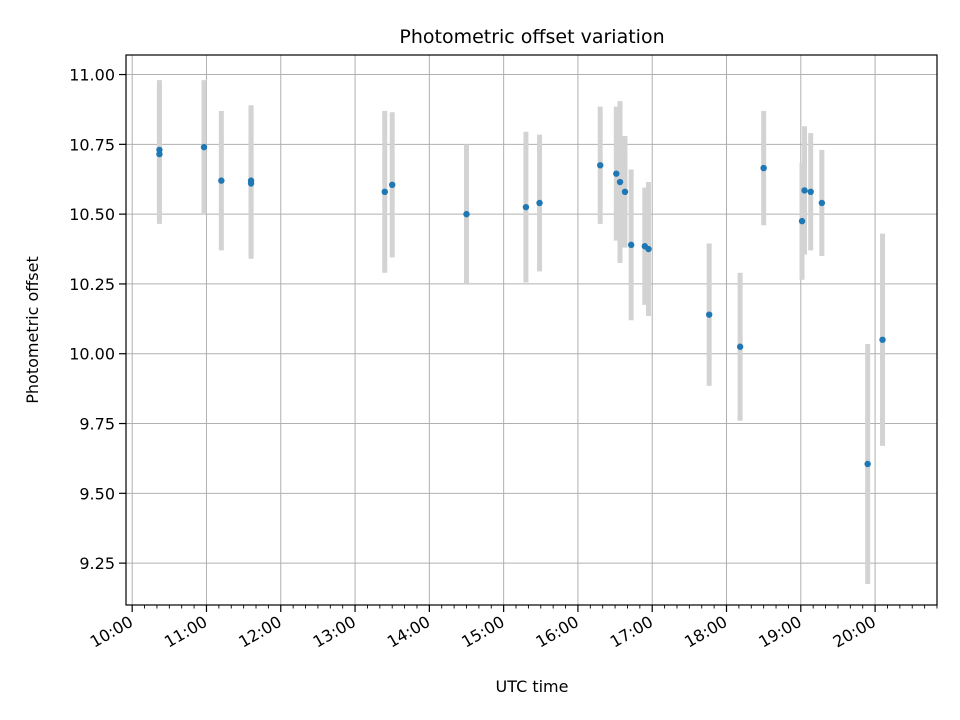  Describe the element at coordinates (97, 493) in the screenshot. I see `y-tick-label: 9.50` at that location.